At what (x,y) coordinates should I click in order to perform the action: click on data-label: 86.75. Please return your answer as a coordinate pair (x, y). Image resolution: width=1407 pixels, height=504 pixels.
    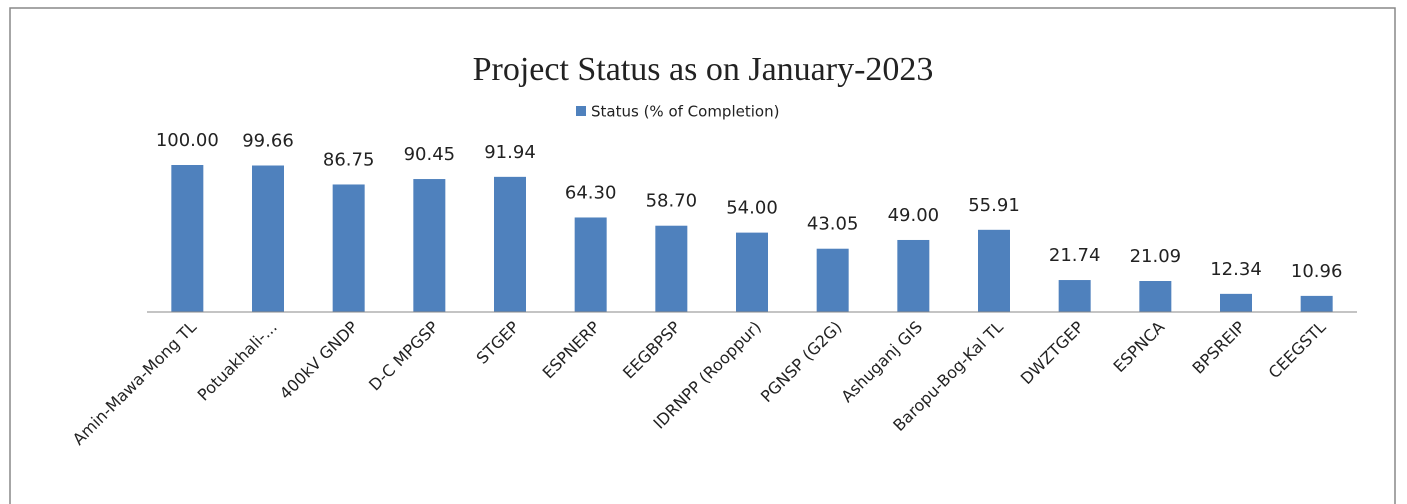
    Looking at the image, I should click on (349, 159).